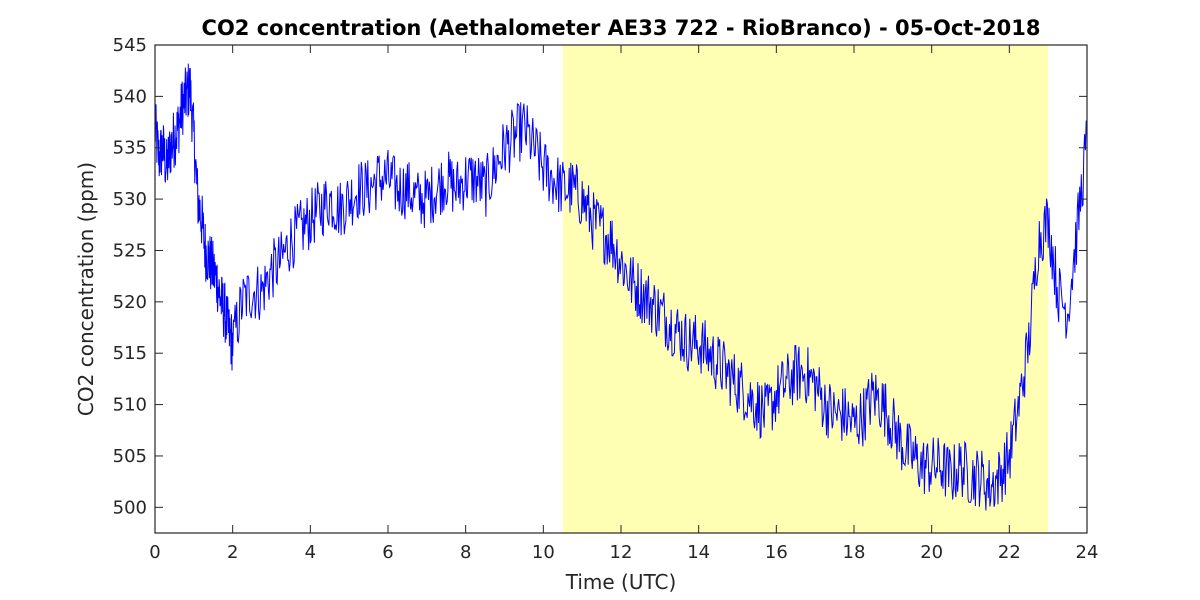 The height and width of the screenshot is (600, 1200). I want to click on x-tick-label-0: 0, so click(154, 552).